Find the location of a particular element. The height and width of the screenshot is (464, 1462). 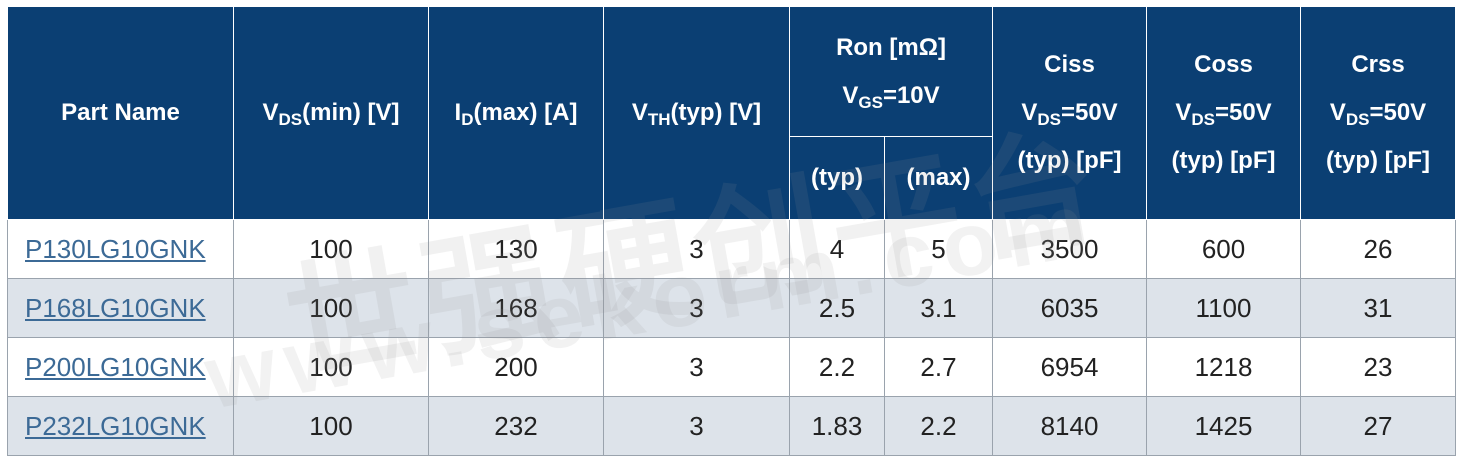

coss-cell: 1425 is located at coordinates (1224, 426).